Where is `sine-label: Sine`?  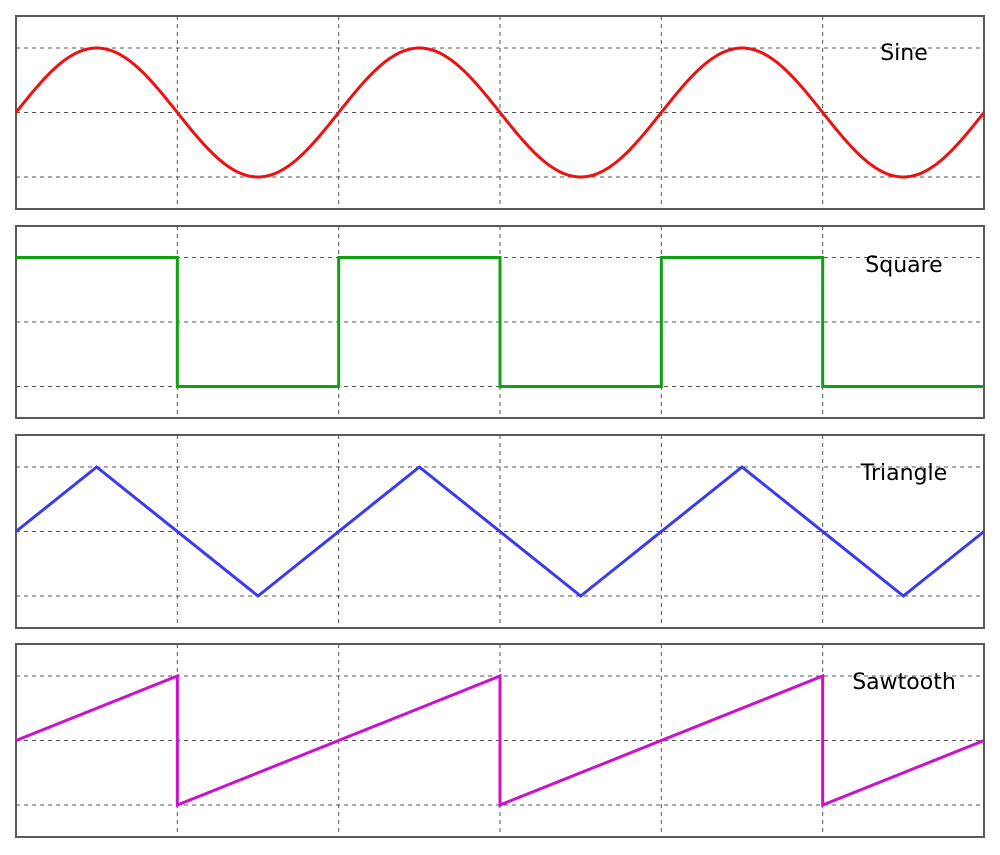
sine-label: Sine is located at coordinates (904, 53).